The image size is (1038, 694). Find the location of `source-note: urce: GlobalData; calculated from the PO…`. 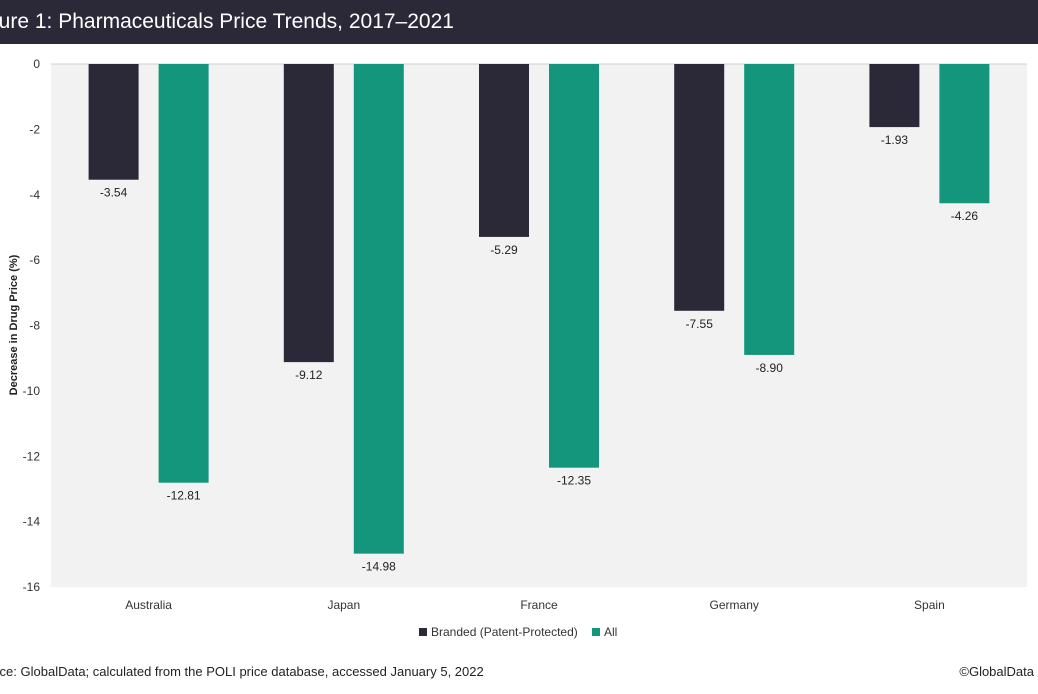

source-note: urce: GlobalData; calculated from the PO… is located at coordinates (242, 671).